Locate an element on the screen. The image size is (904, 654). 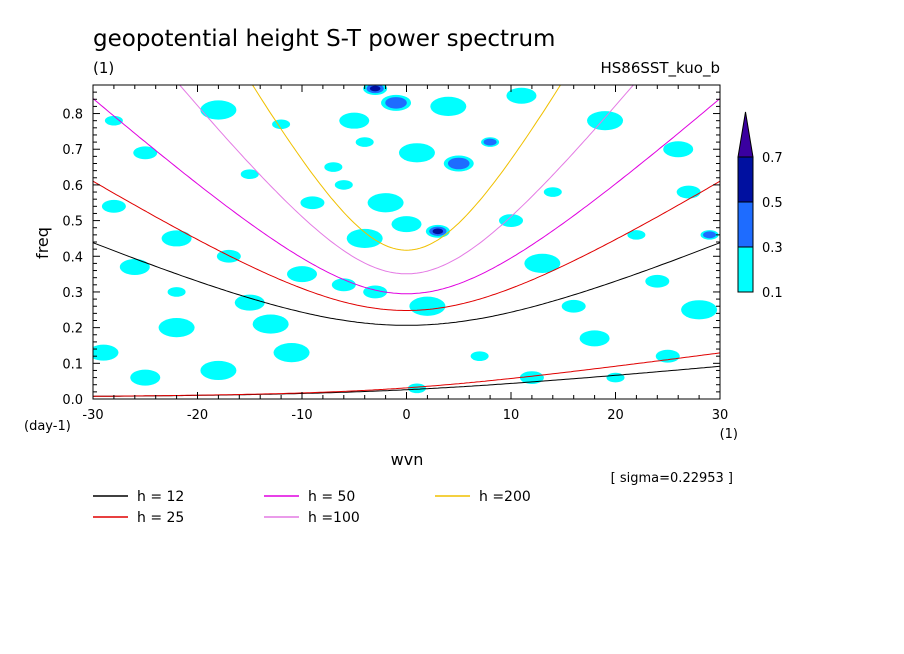
x-axis-label: wvn is located at coordinates (407, 459).